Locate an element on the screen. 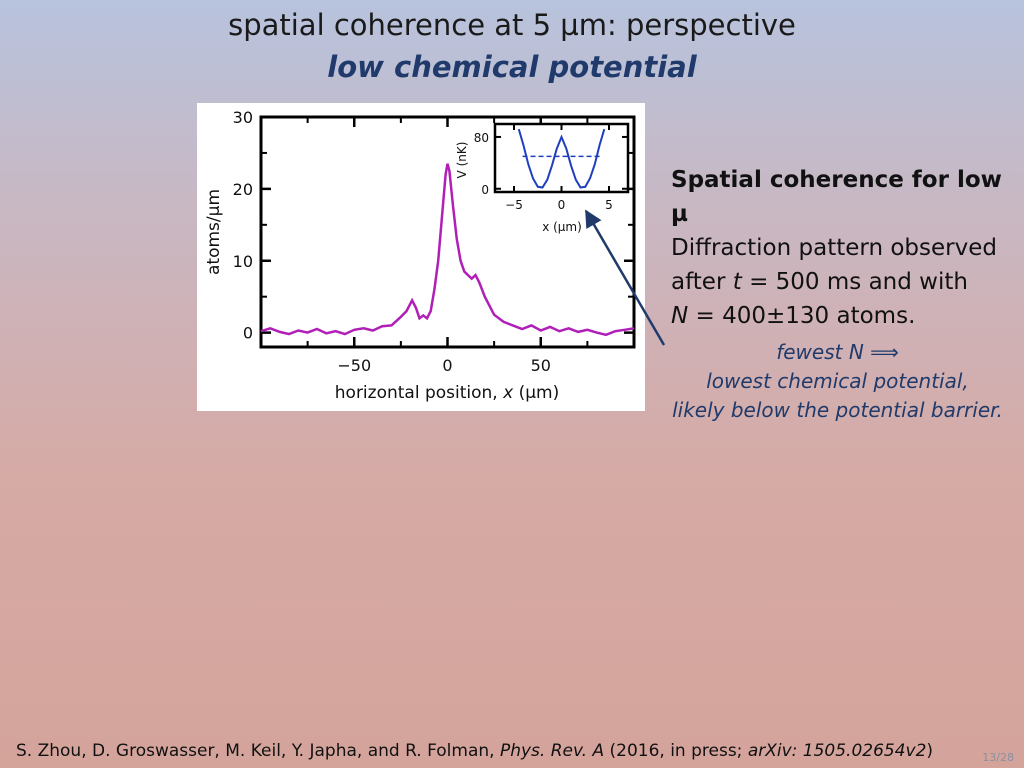 This screenshot has height=768, width=1024. slide-number: 13/28 is located at coordinates (998, 757).